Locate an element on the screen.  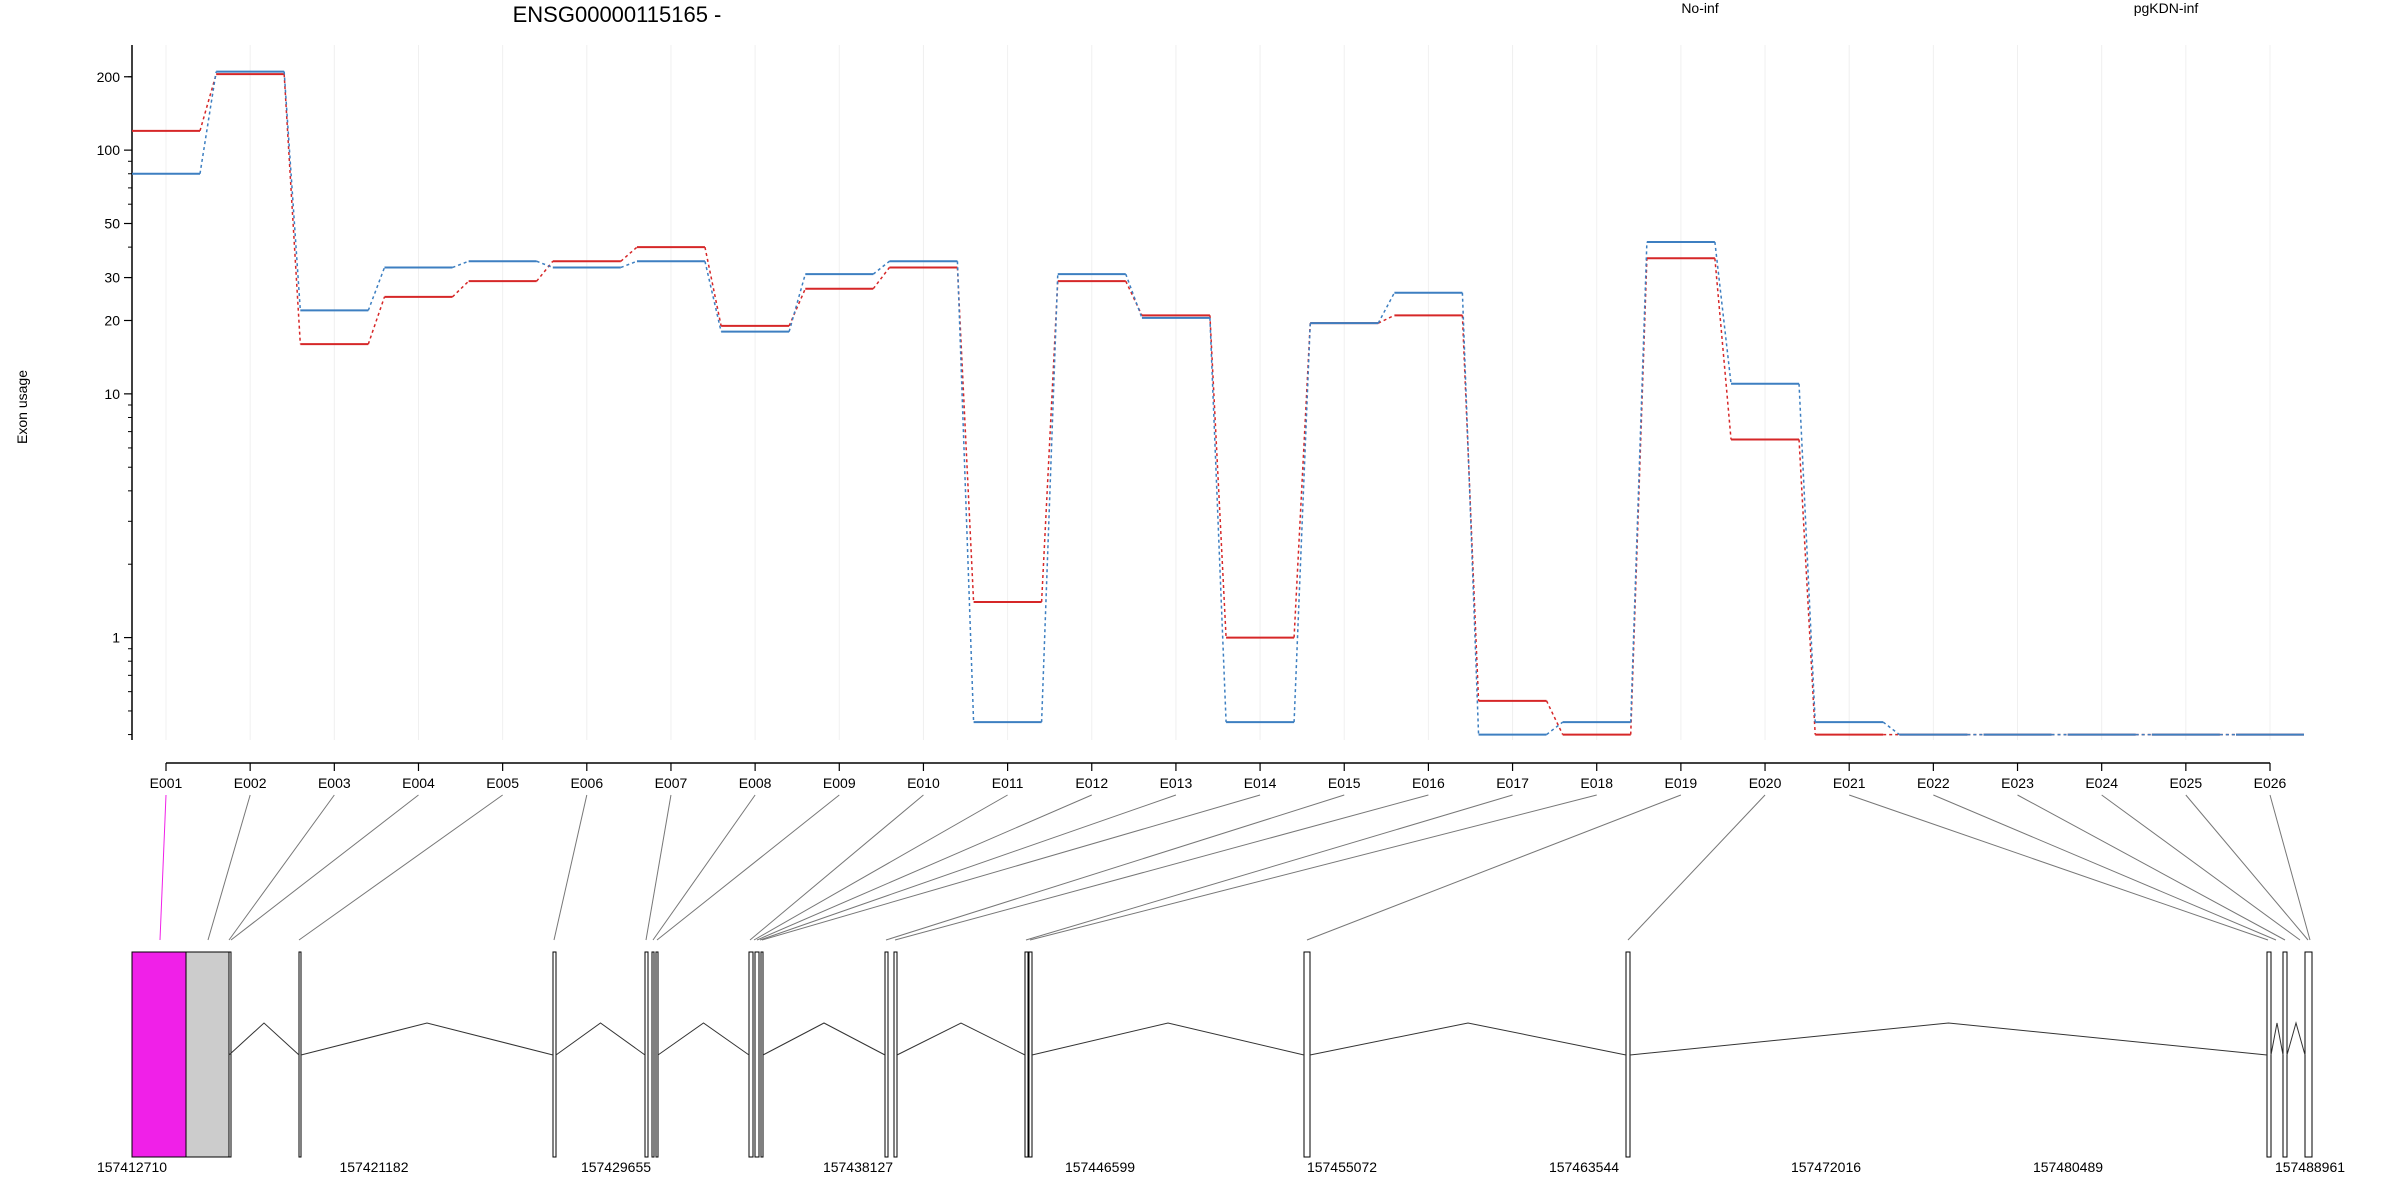
exon-label-e003: E003 is located at coordinates (334, 783).